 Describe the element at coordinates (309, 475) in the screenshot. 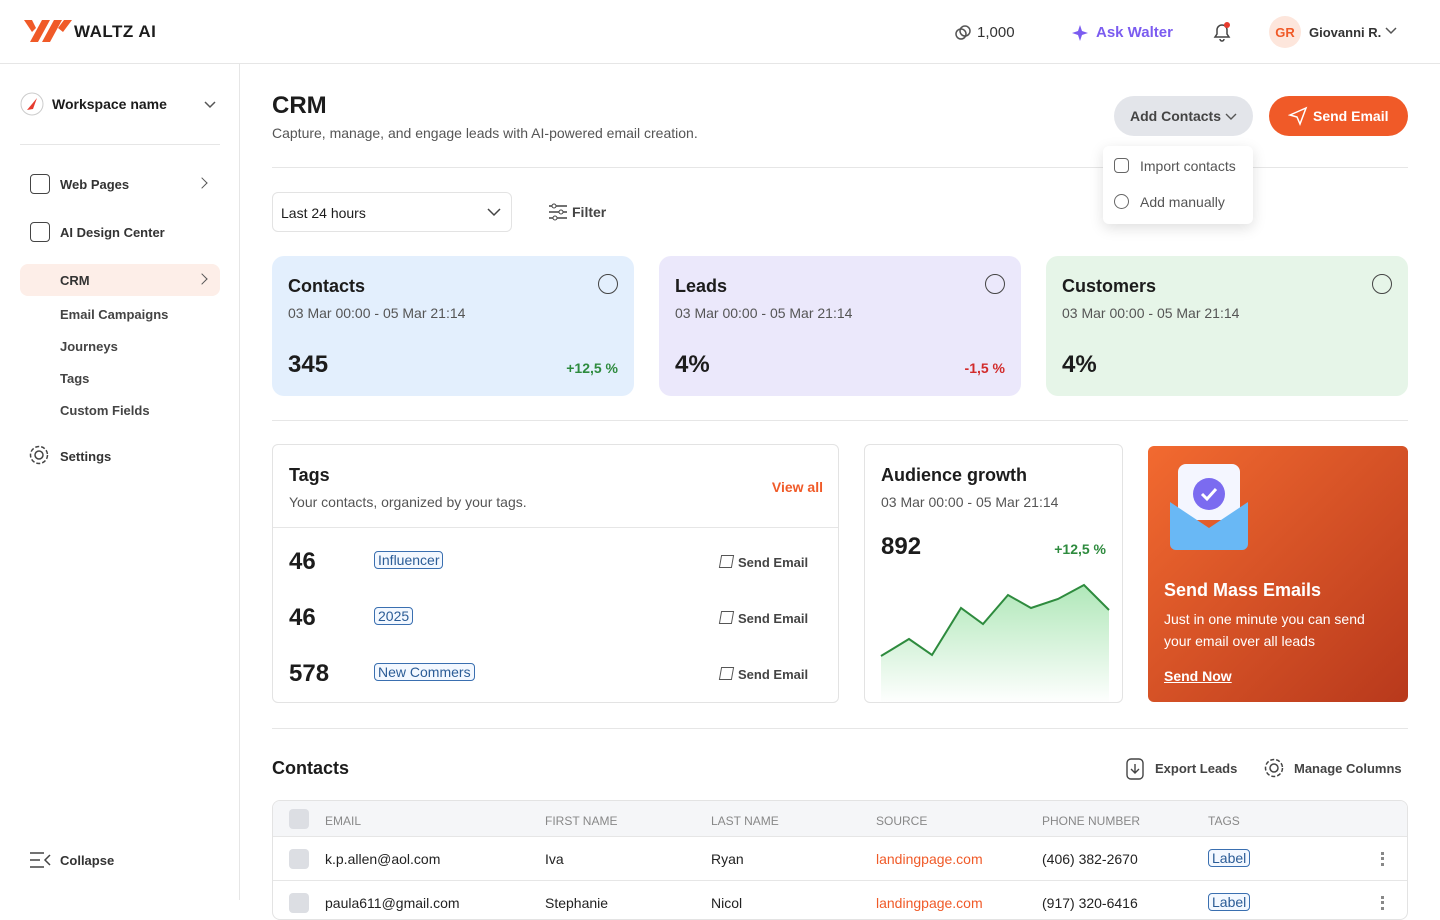

I see `tags-title: Tags` at that location.